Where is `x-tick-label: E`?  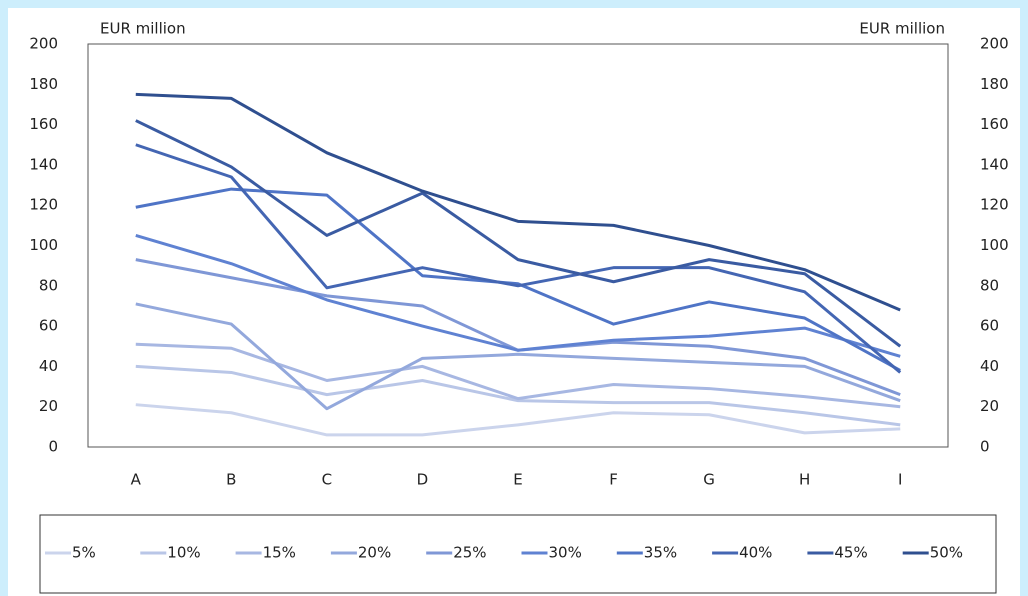
x-tick-label: E is located at coordinates (517, 480).